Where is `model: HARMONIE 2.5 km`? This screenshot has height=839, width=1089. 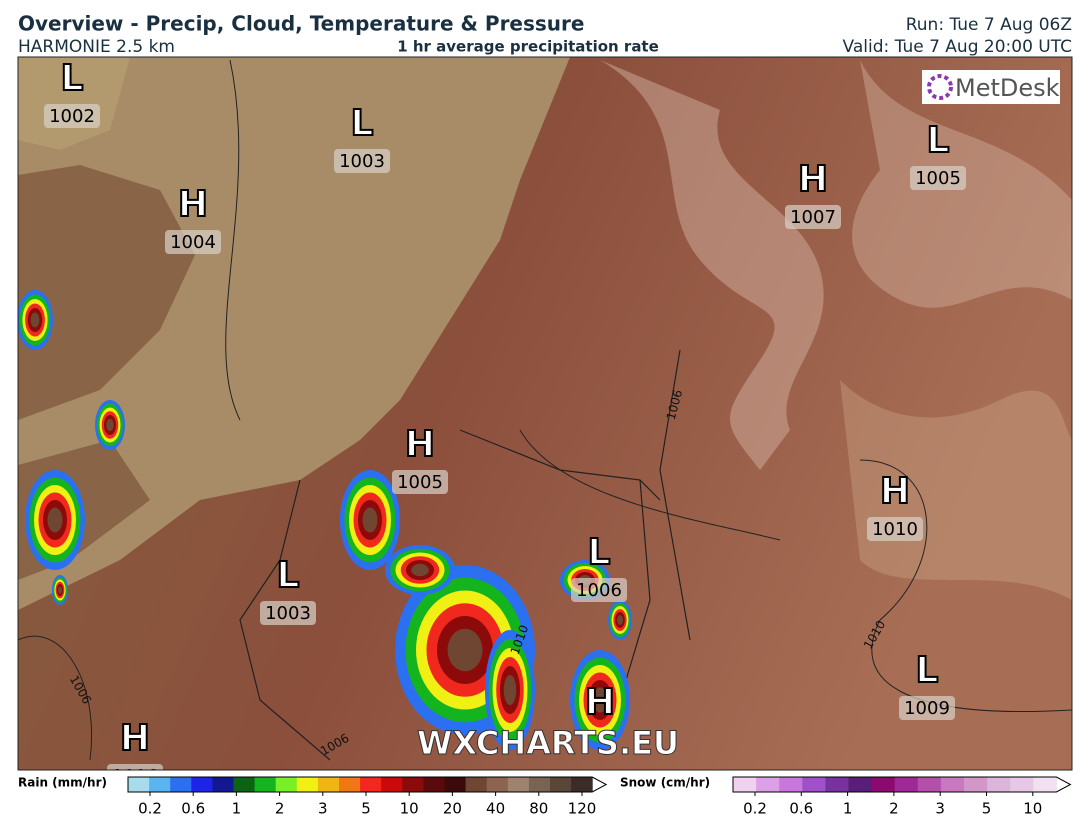 model: HARMONIE 2.5 km is located at coordinates (96, 47).